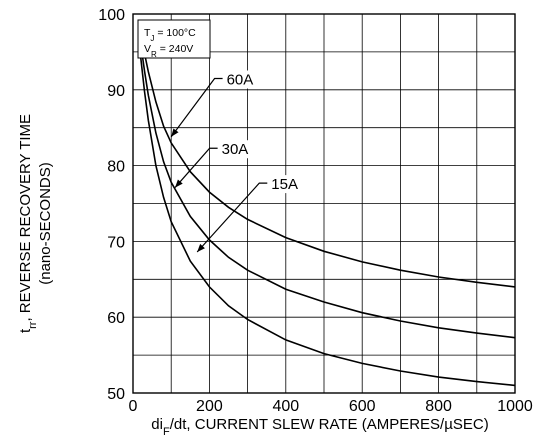 This screenshot has height=439, width=539. Describe the element at coordinates (170, 35) in the screenshot. I see `condition-tj: TJ = 100°C` at that location.